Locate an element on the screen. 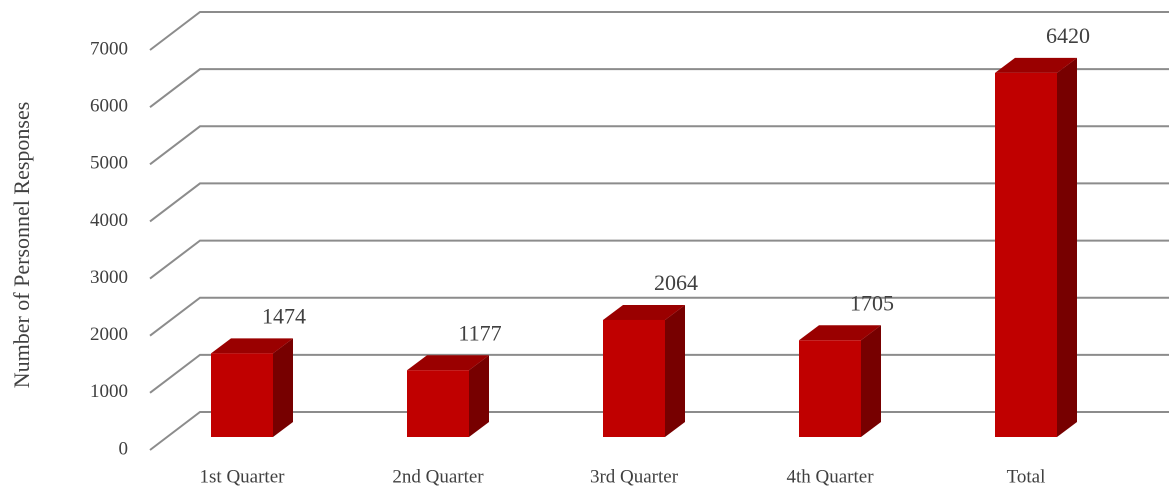 This screenshot has width=1169, height=494. y-tick-label: 5000 is located at coordinates (109, 163).